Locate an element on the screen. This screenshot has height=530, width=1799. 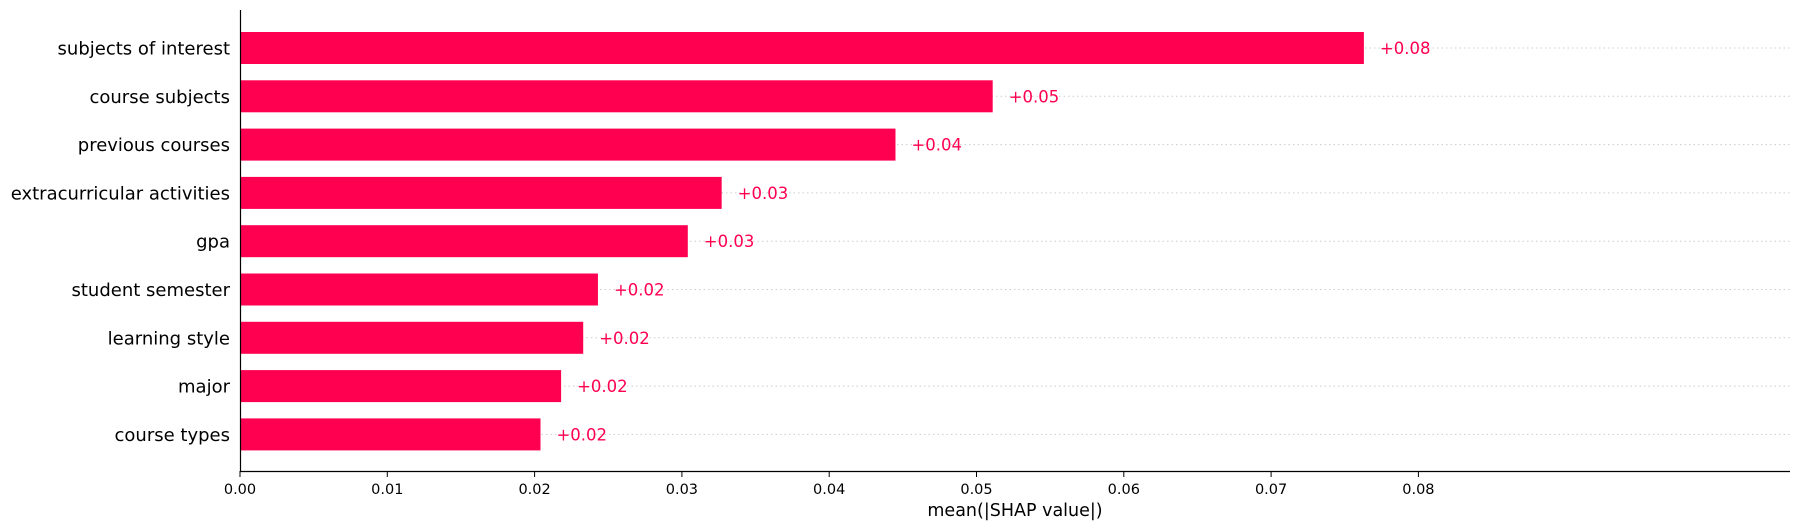
y-tick-label: previous courses is located at coordinates (154, 145).